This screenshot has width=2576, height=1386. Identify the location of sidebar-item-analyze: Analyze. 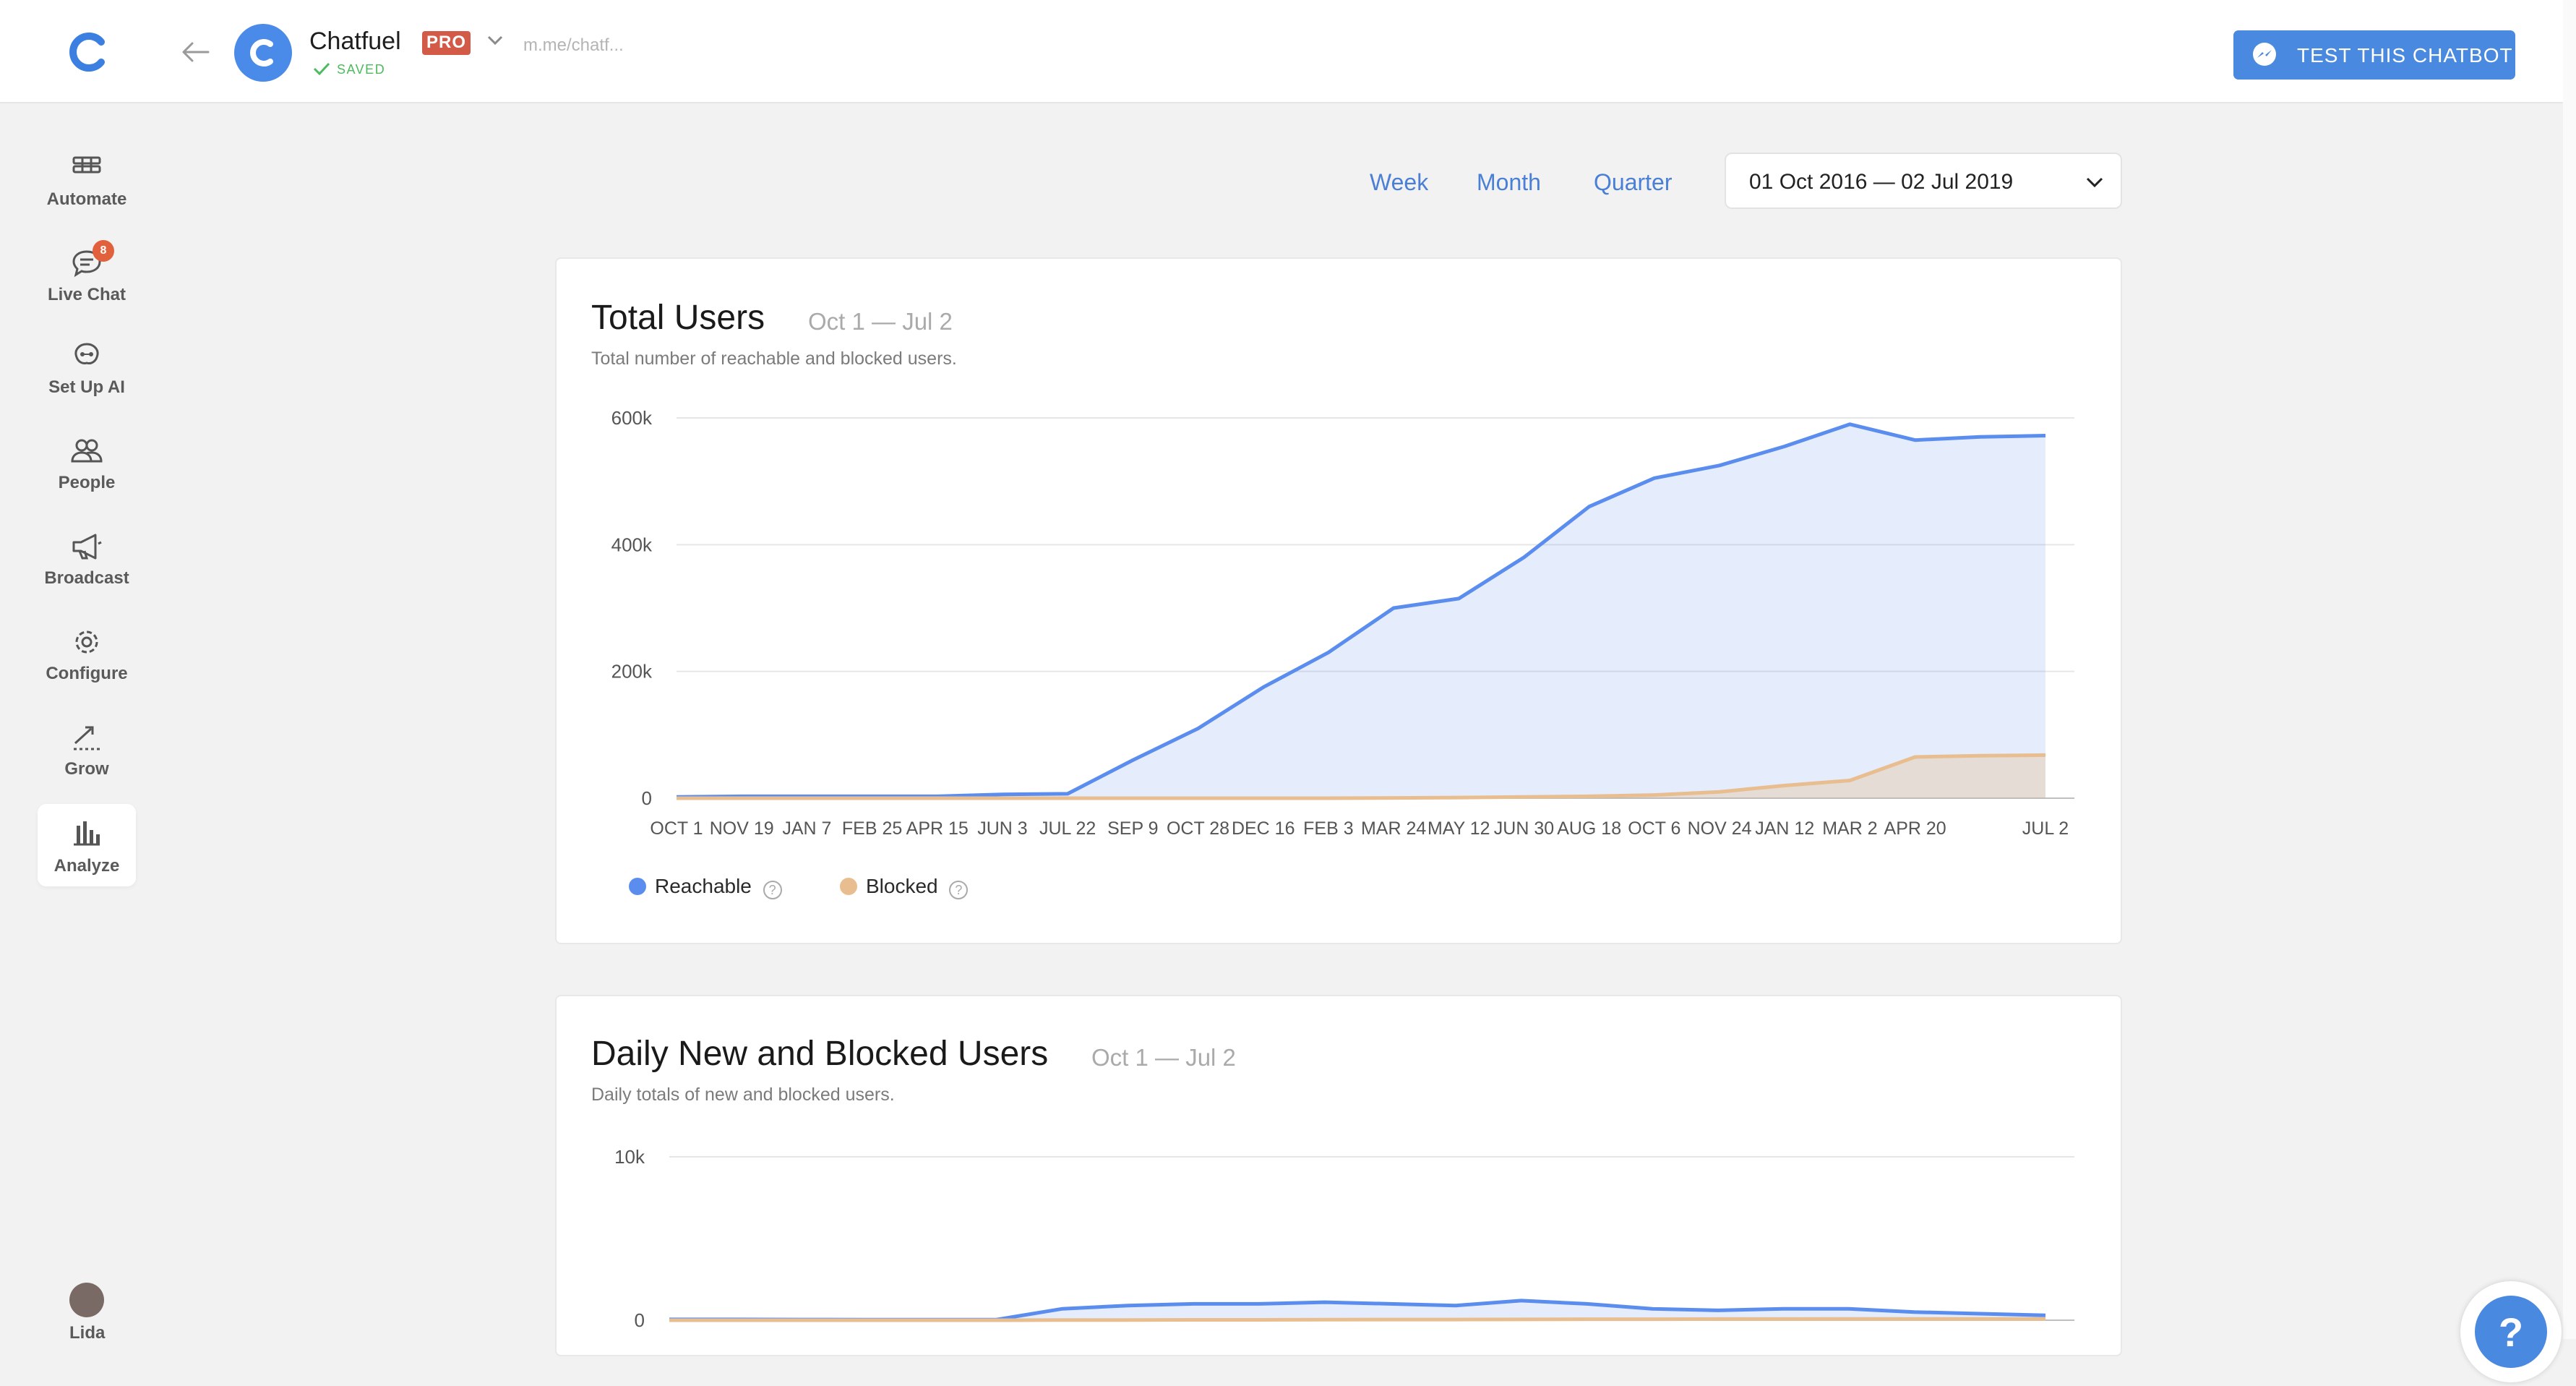
(87, 845).